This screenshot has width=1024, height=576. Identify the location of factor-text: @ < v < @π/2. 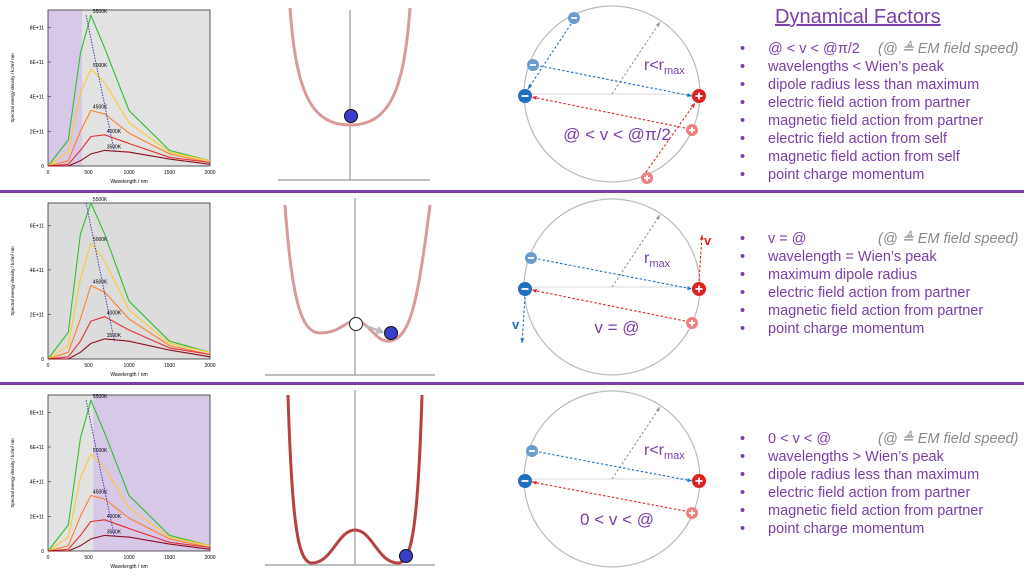
(814, 49).